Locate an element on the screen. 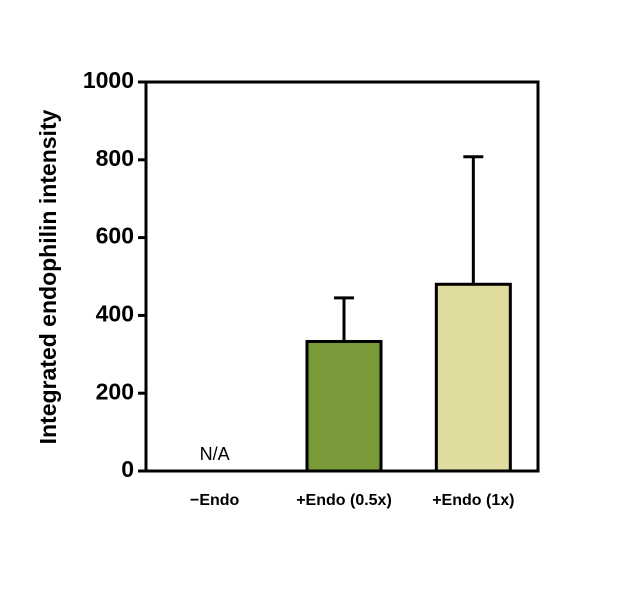 The image size is (617, 593). y-tick-label: 400 is located at coordinates (115, 313).